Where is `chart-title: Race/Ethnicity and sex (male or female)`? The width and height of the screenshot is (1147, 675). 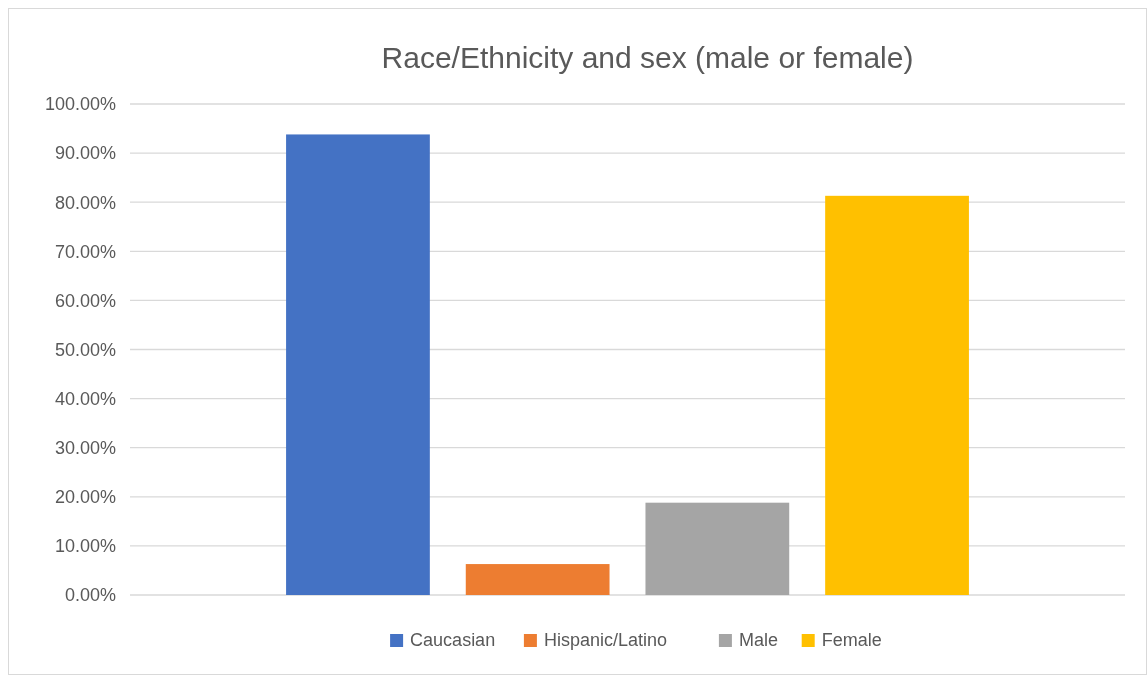 chart-title: Race/Ethnicity and sex (male or female) is located at coordinates (647, 57).